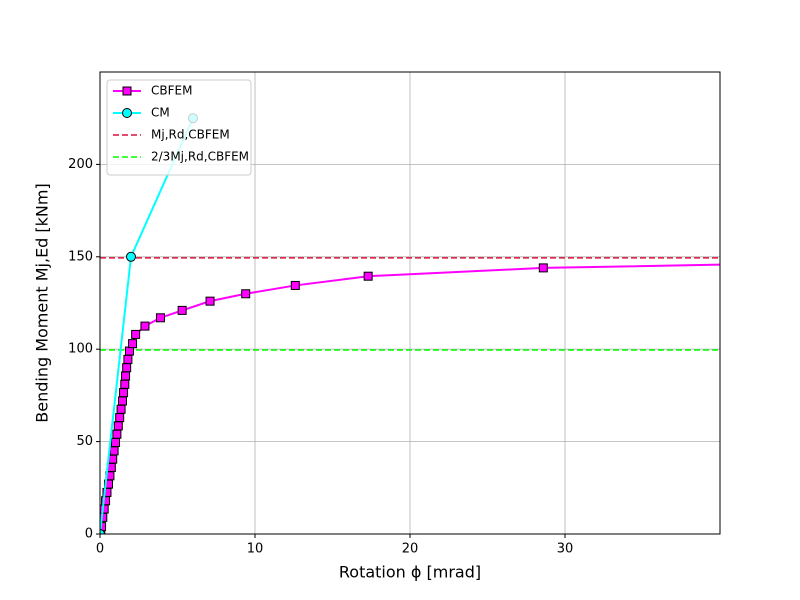 The width and height of the screenshot is (800, 600). What do you see at coordinates (80, 349) in the screenshot?
I see `y-tick-label: 100` at bounding box center [80, 349].